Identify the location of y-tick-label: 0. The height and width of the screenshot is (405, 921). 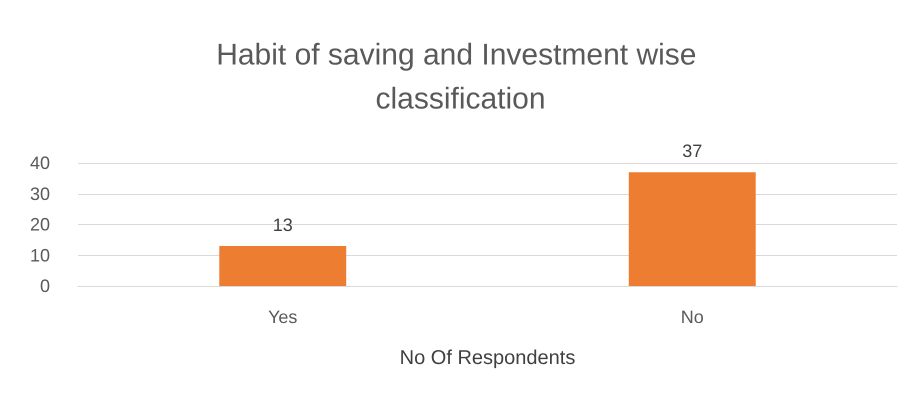
(45, 286).